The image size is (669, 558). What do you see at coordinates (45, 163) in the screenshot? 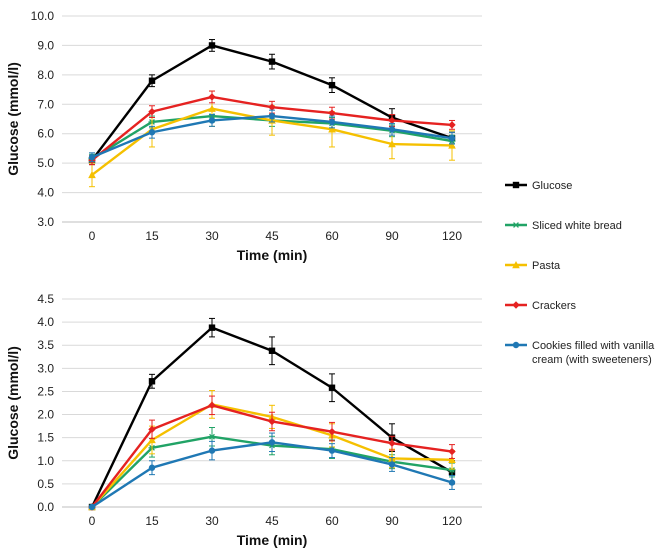
I see `y-tick-label: 5.0` at bounding box center [45, 163].